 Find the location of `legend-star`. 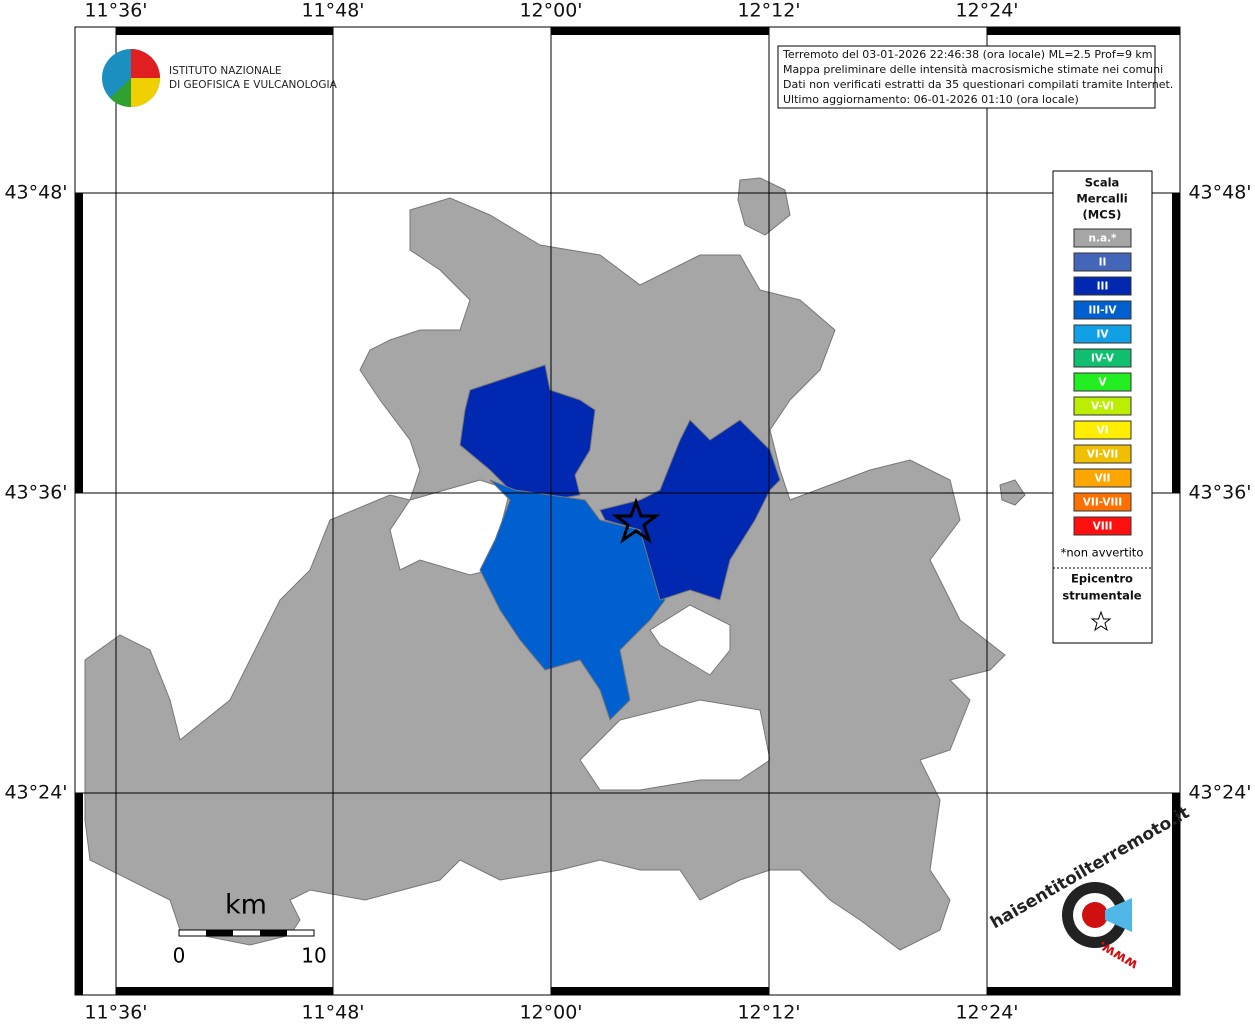

legend-star is located at coordinates (1101, 621).